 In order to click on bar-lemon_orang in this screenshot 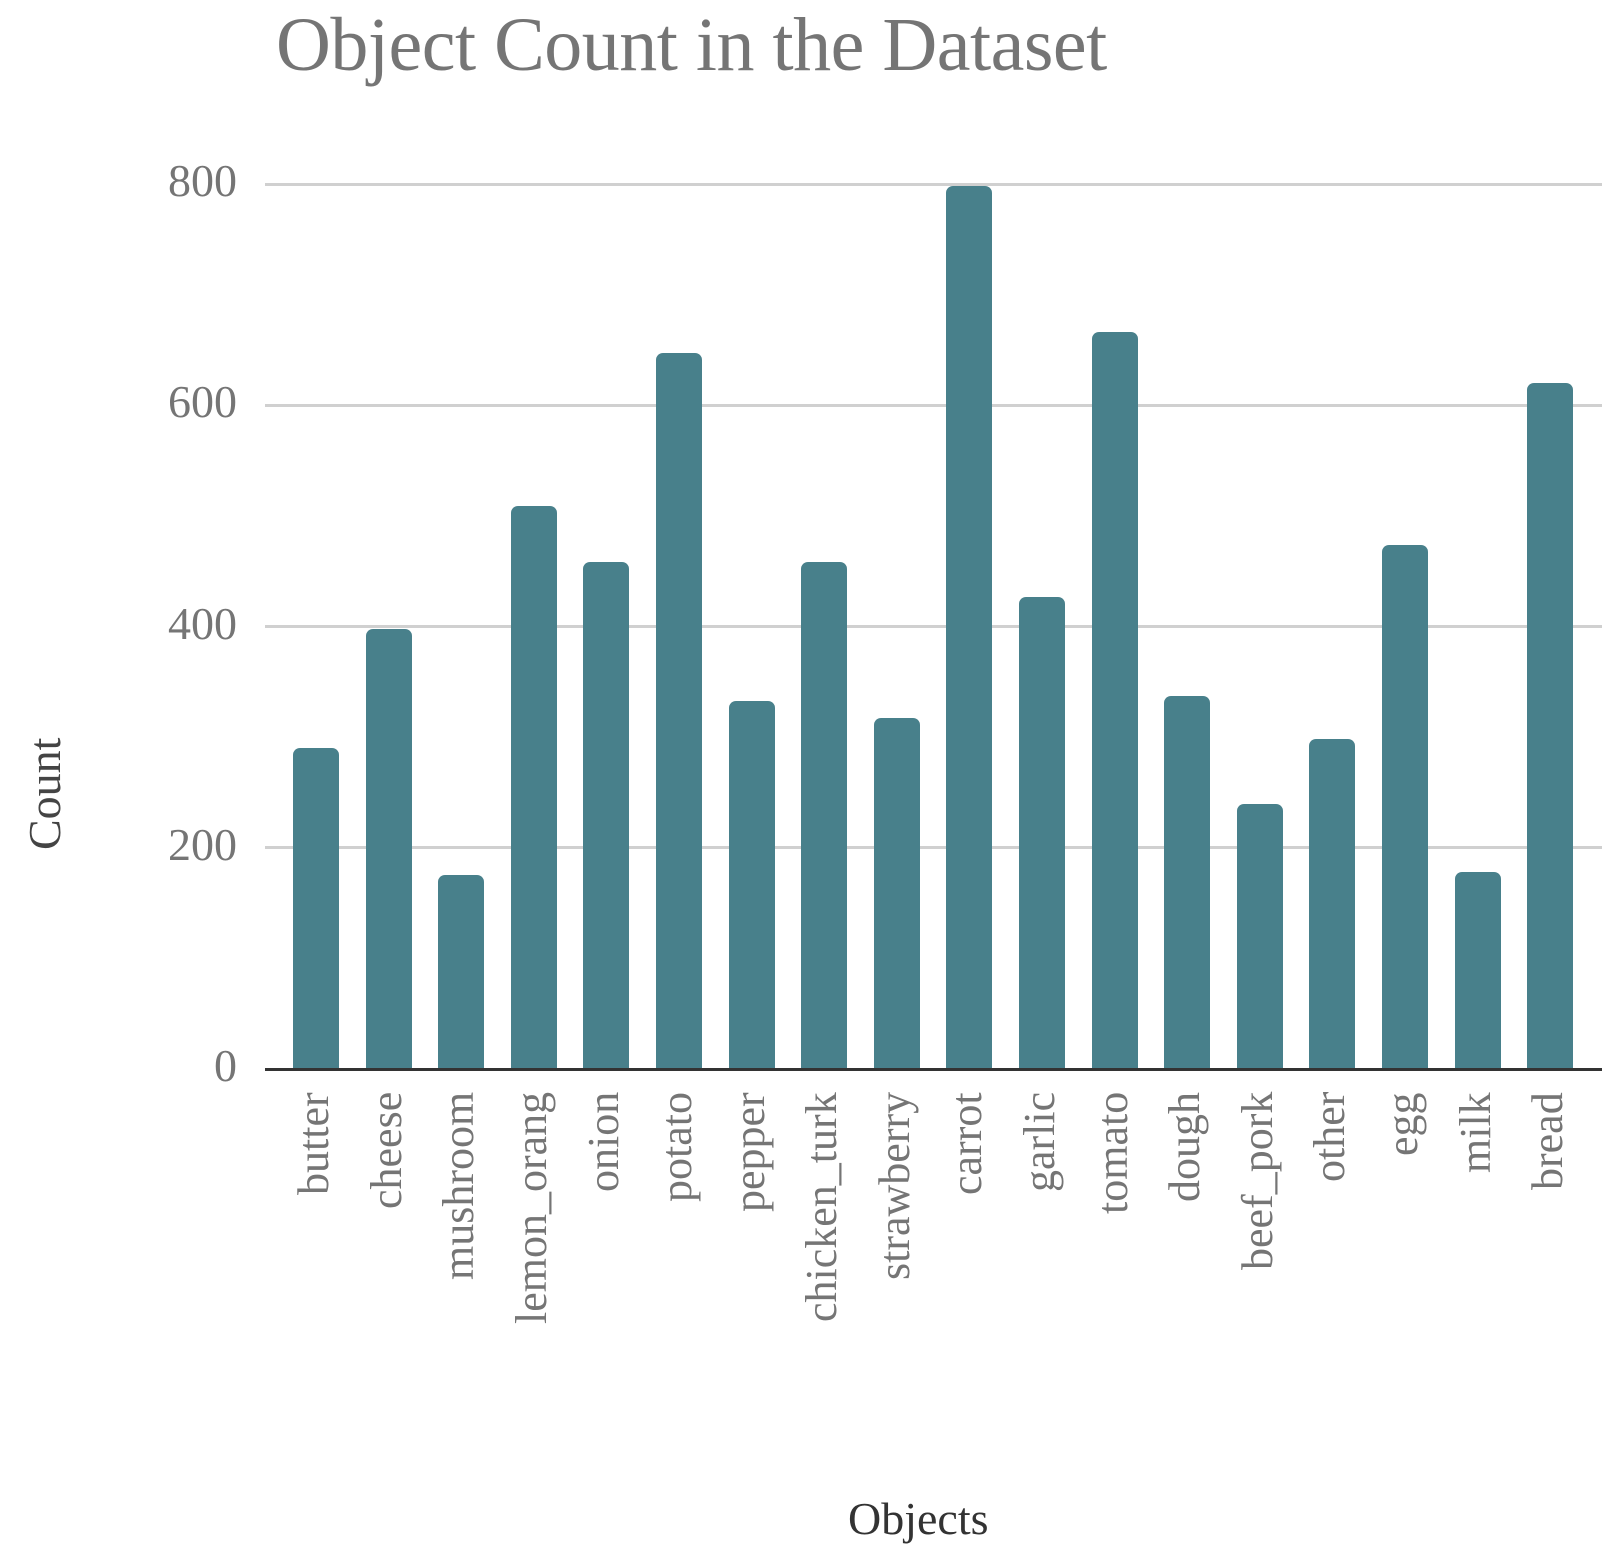, I will do `click(533, 787)`.